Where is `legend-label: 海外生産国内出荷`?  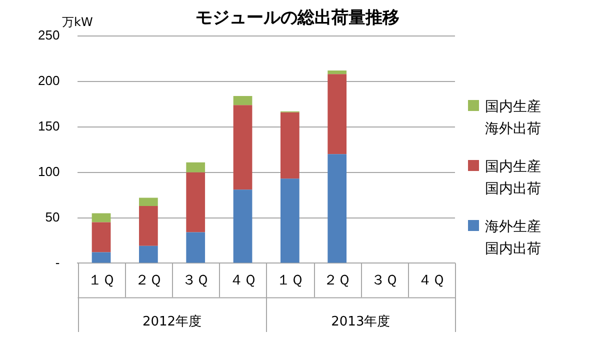 legend-label: 海外生産国内出荷 is located at coordinates (513, 238).